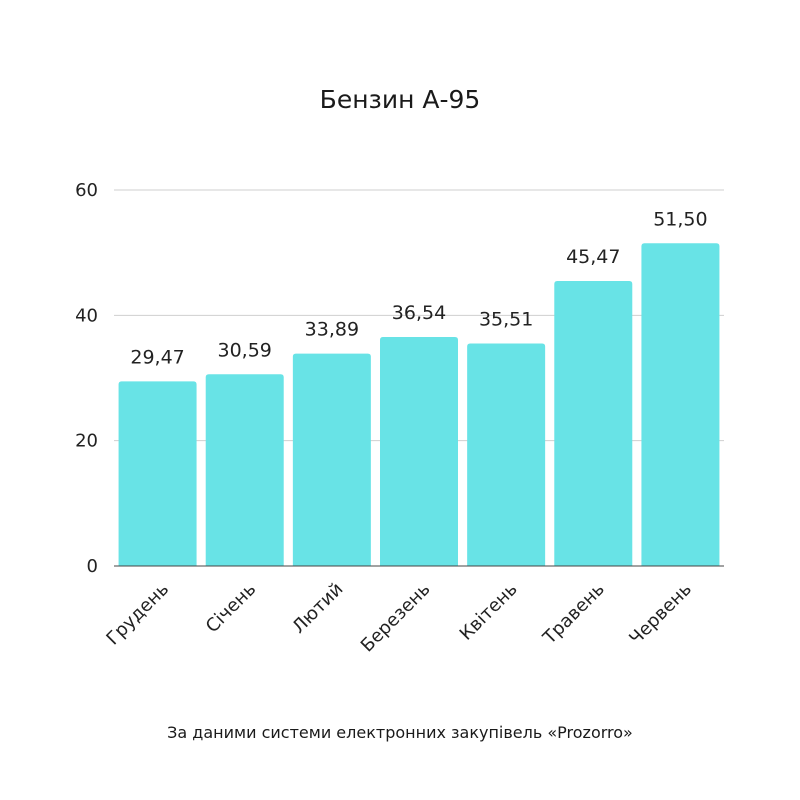 Image resolution: width=800 pixels, height=800 pixels. Describe the element at coordinates (396, 618) in the screenshot. I see `category-label: Березень` at that location.